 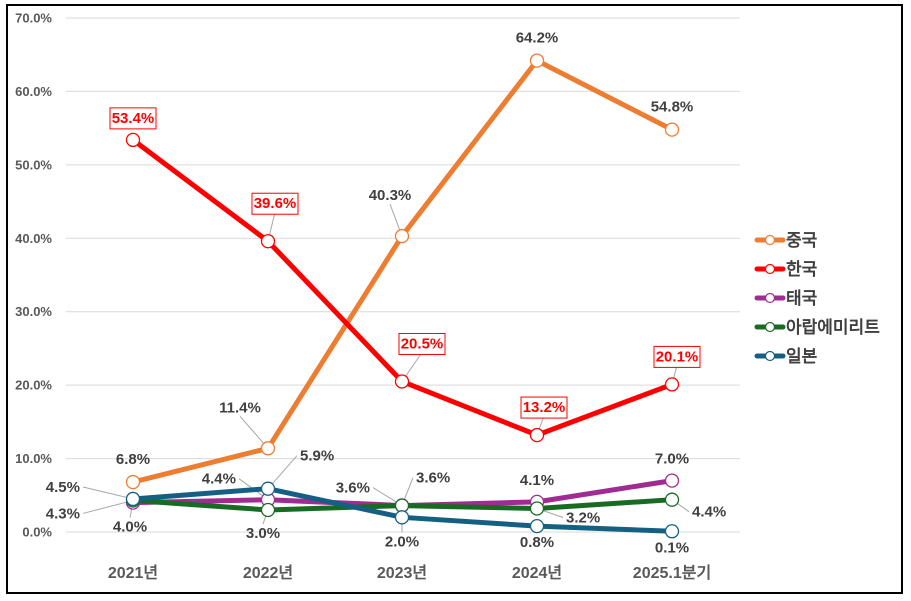 I want to click on y-tick-label: 30.0%, so click(x=33, y=311).